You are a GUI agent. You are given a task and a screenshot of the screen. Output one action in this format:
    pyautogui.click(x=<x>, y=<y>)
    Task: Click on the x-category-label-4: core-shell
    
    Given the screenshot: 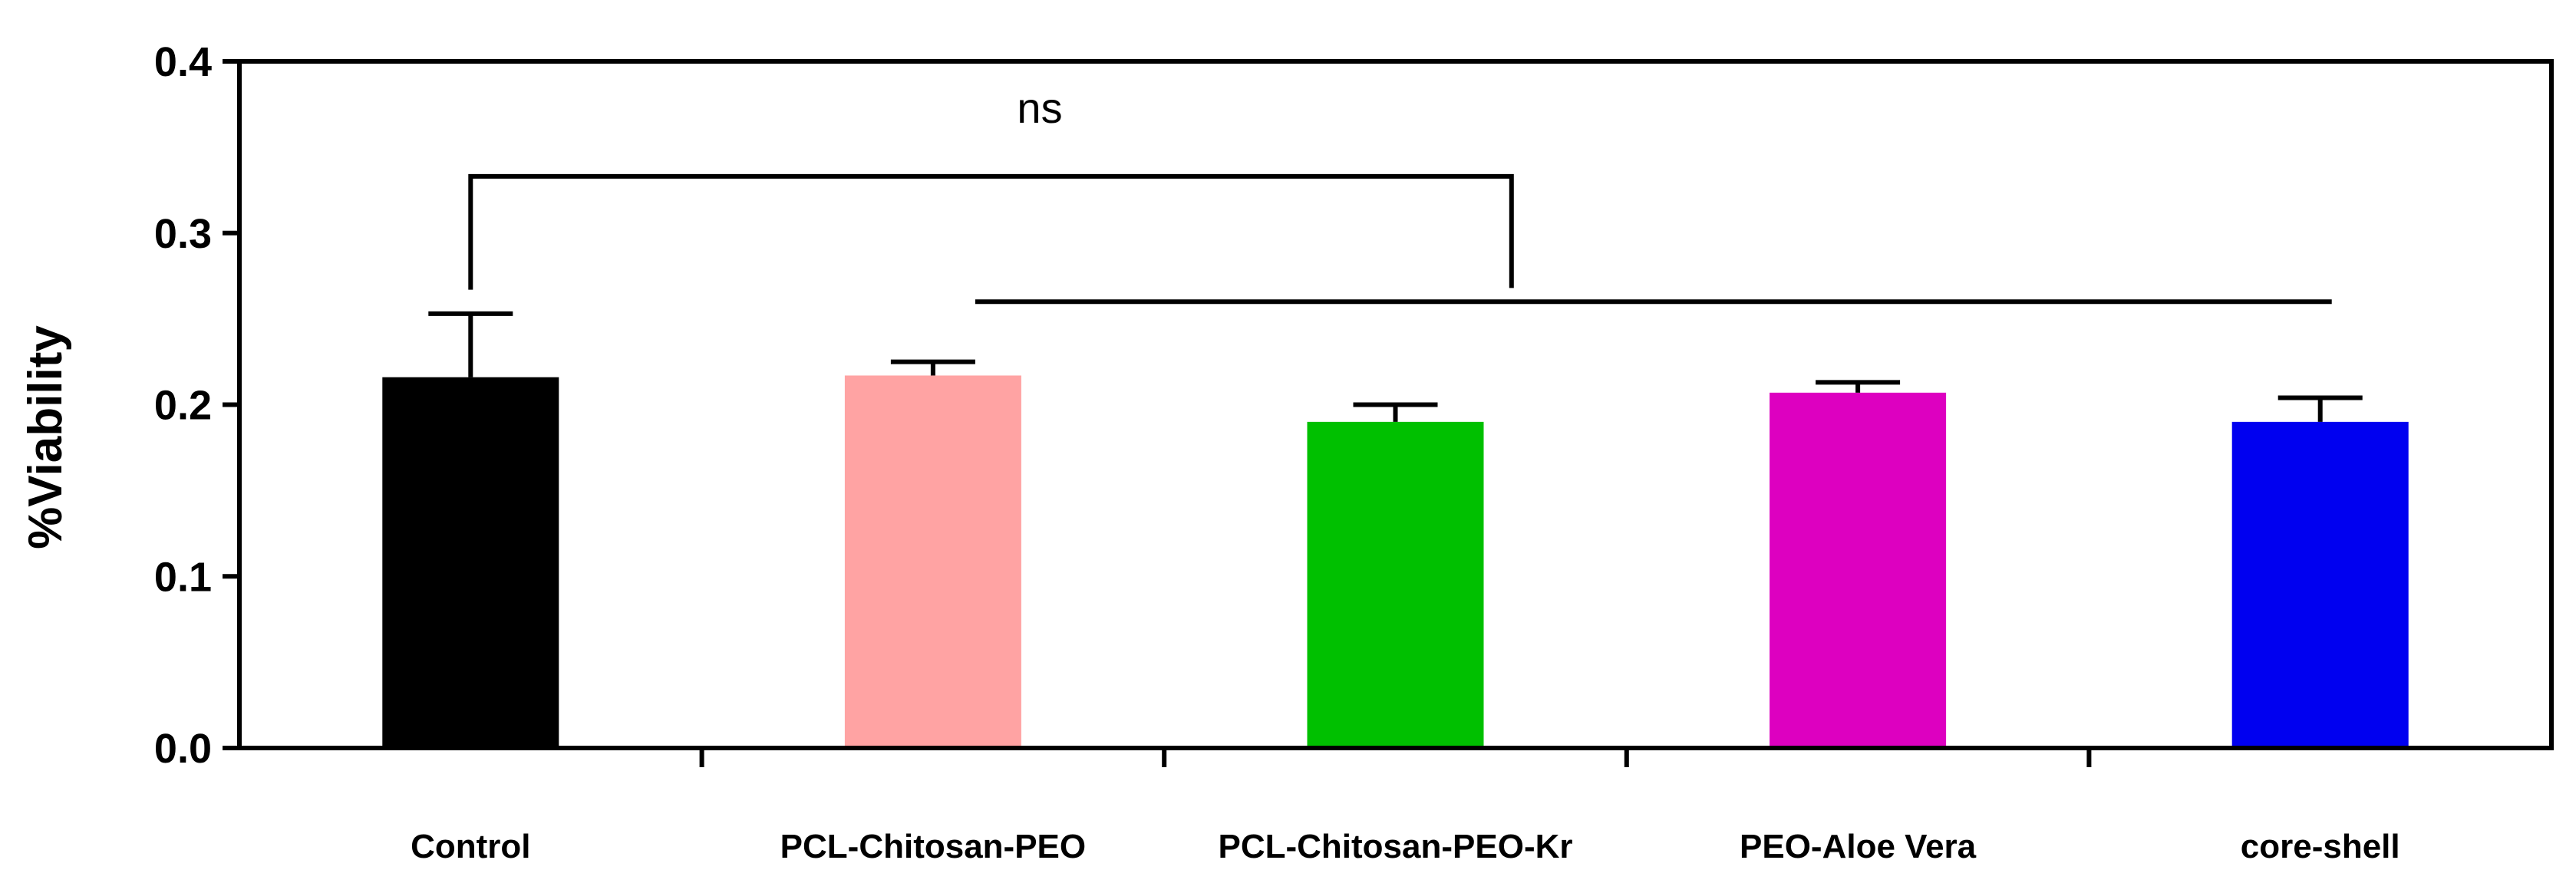 What is the action you would take?
    pyautogui.click(x=2320, y=846)
    